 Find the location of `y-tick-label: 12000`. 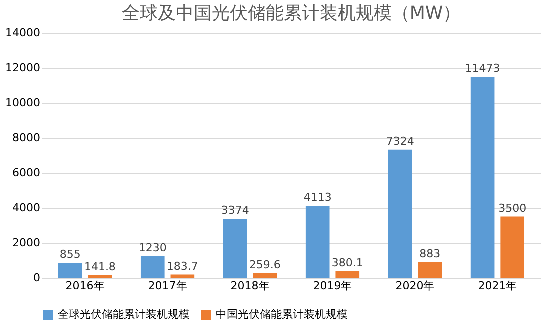

y-tick-label: 12000 is located at coordinates (23, 68).